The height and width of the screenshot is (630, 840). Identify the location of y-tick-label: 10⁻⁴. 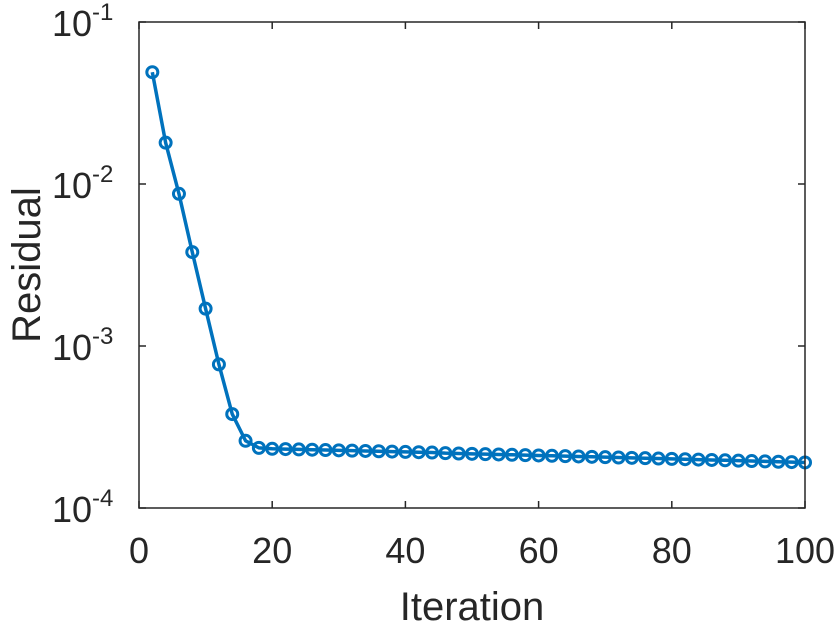
(82, 507).